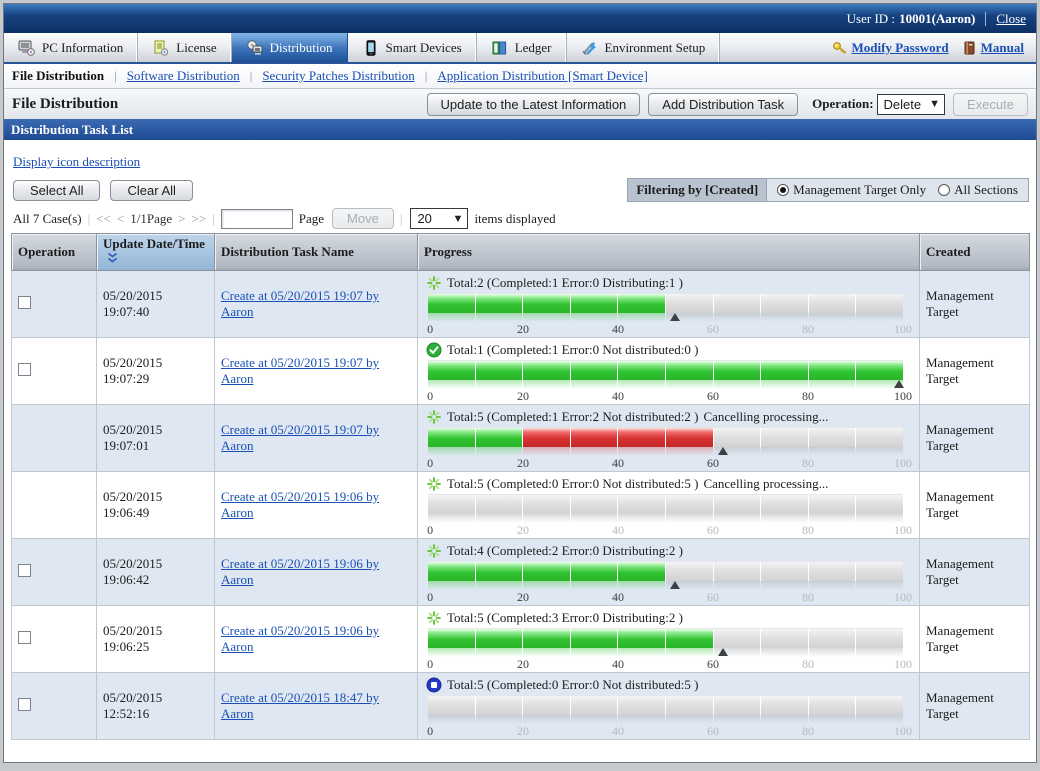  What do you see at coordinates (182, 218) in the screenshot?
I see `next-page-button: >` at bounding box center [182, 218].